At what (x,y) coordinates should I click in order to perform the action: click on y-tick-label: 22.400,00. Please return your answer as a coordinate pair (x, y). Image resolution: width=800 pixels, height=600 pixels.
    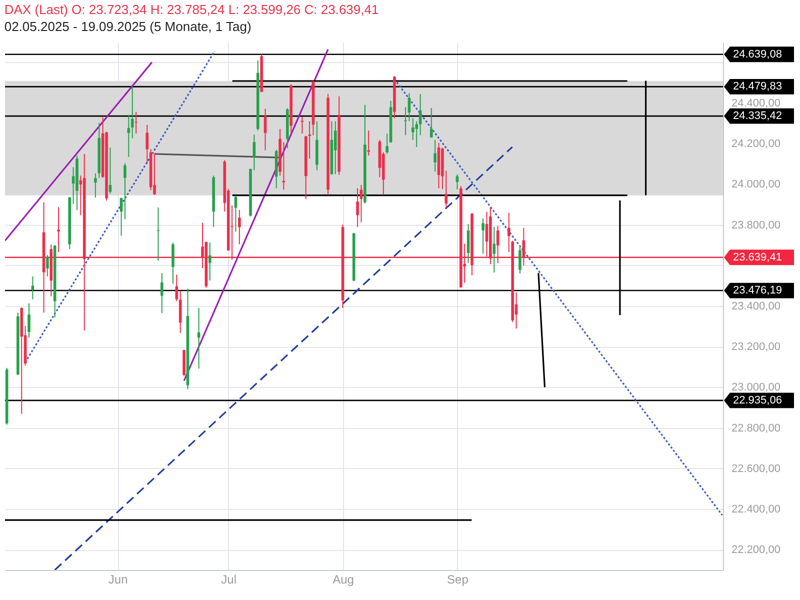
    Looking at the image, I should click on (756, 510).